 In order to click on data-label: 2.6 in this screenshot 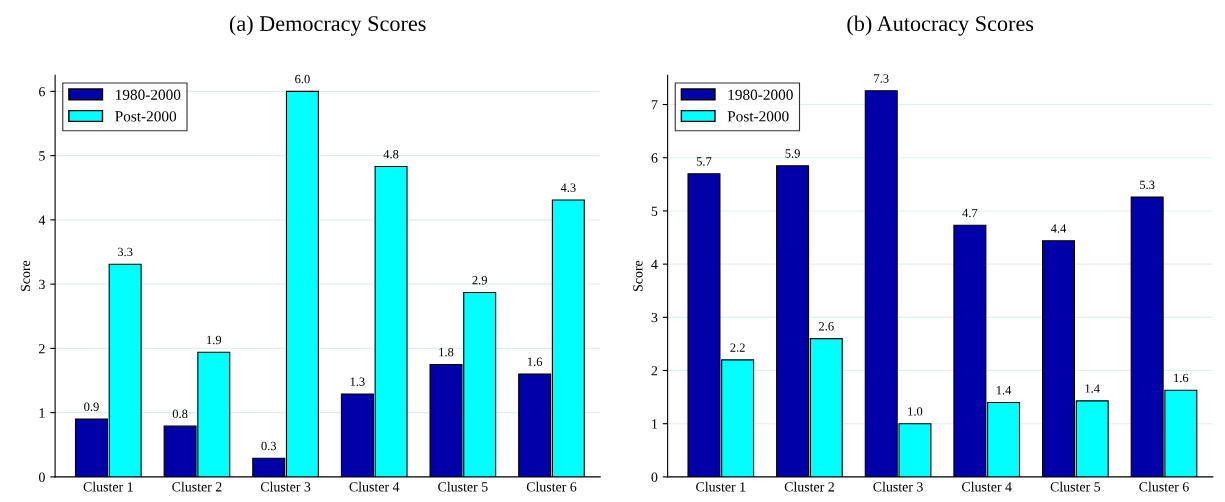, I will do `click(826, 326)`.